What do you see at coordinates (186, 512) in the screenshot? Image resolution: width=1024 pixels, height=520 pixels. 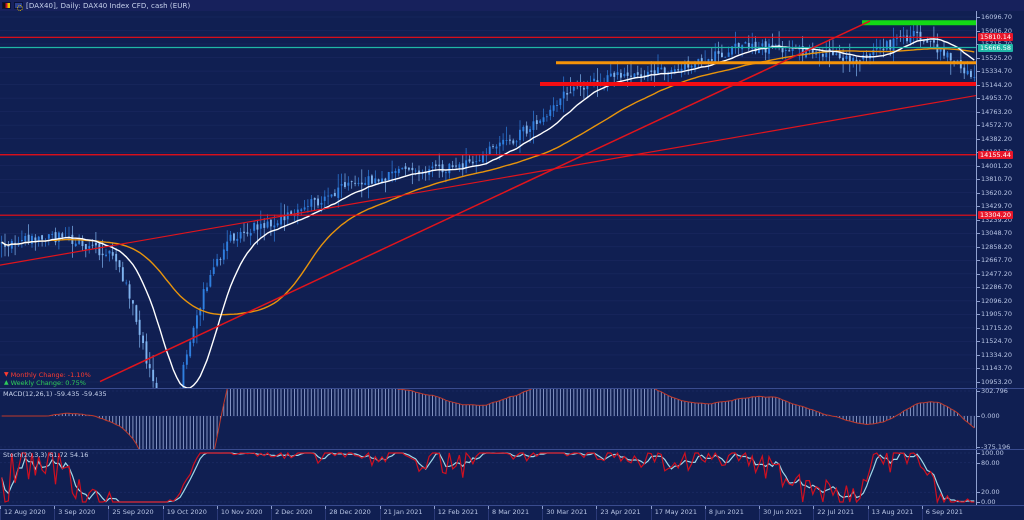 I see `time-axis-label: 19 Oct 2020` at bounding box center [186, 512].